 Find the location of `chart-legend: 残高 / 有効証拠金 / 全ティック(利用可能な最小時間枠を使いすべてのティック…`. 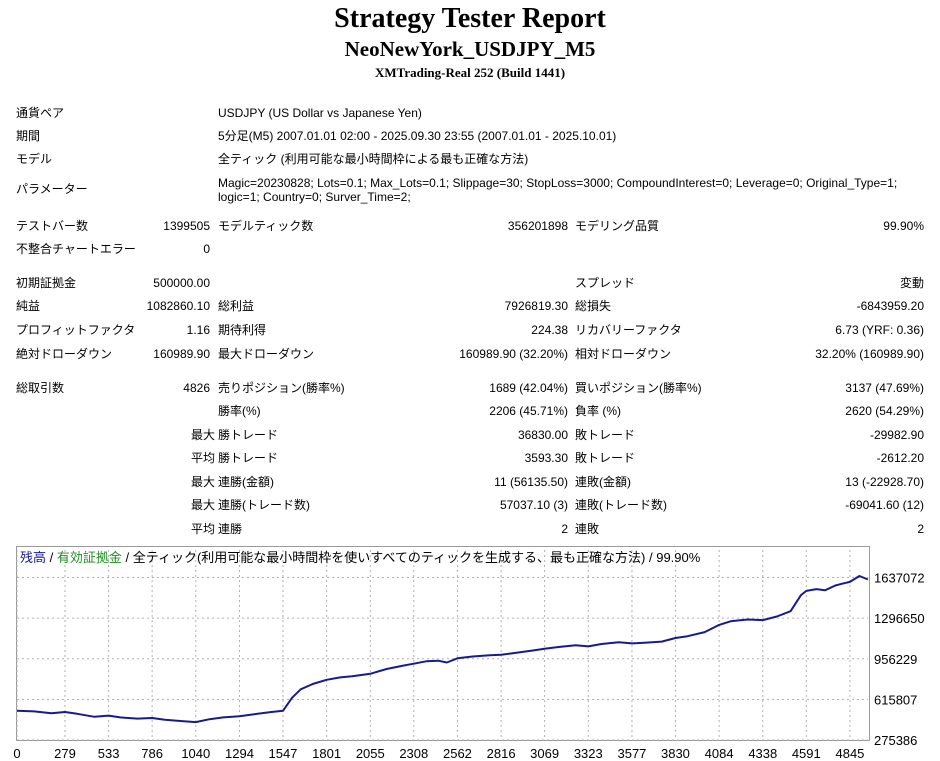

chart-legend: 残高 / 有効証拠金 / 全ティック(利用可能な最小時間枠を使いすべてのティック… is located at coordinates (360, 558).